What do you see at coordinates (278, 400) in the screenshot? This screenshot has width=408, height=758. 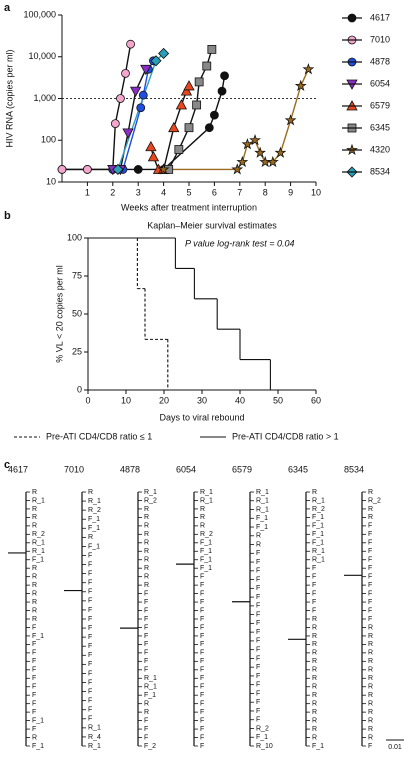 I see `x-tick-label: 50` at bounding box center [278, 400].